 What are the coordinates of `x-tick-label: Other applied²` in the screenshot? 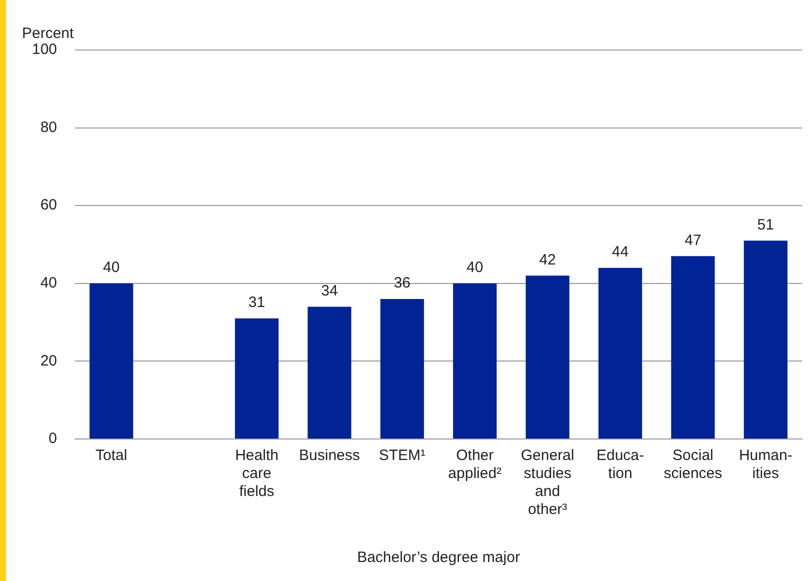 It's located at (475, 464).